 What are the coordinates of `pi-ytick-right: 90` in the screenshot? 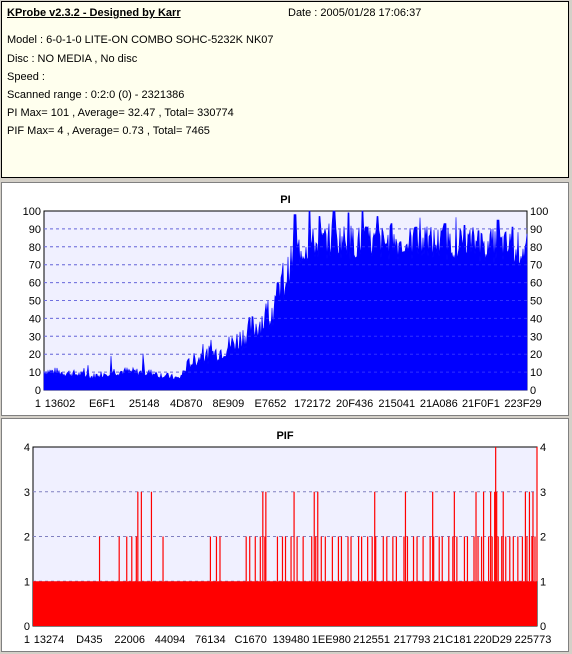 It's located at (536, 230).